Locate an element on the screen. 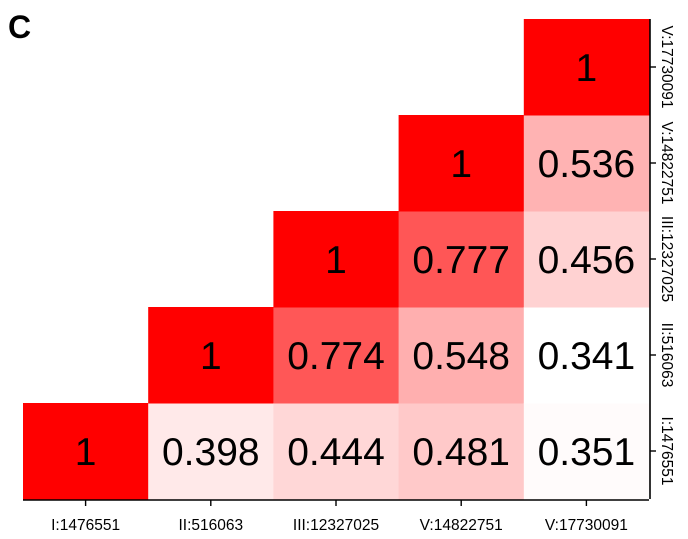 The height and width of the screenshot is (539, 688). cell-value-label: 0.341 is located at coordinates (587, 356).